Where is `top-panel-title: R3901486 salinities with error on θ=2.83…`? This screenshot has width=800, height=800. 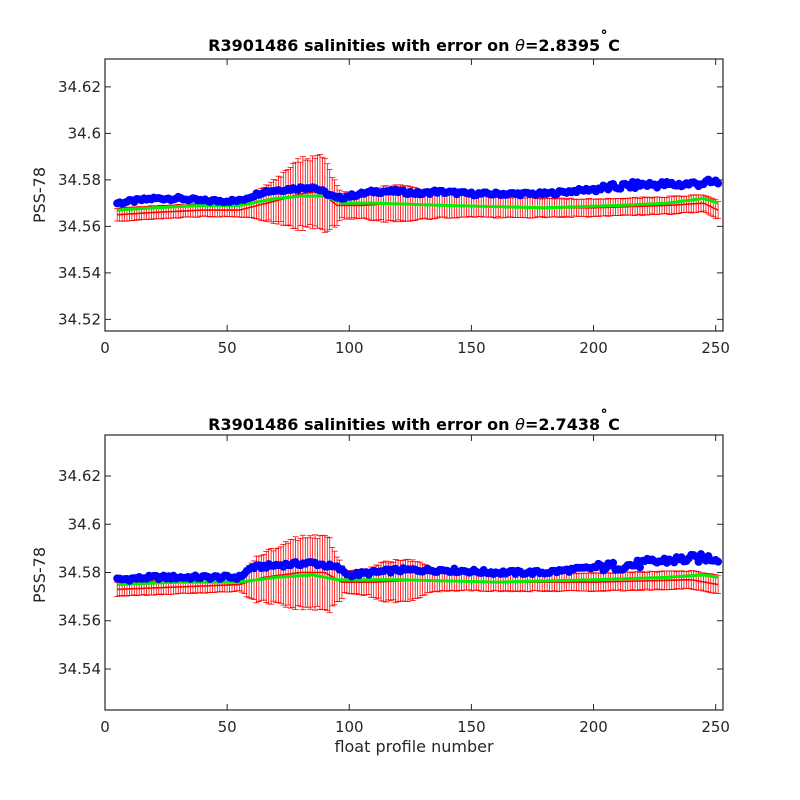 top-panel-title: R3901486 salinities with error on θ=2.83… is located at coordinates (414, 42).